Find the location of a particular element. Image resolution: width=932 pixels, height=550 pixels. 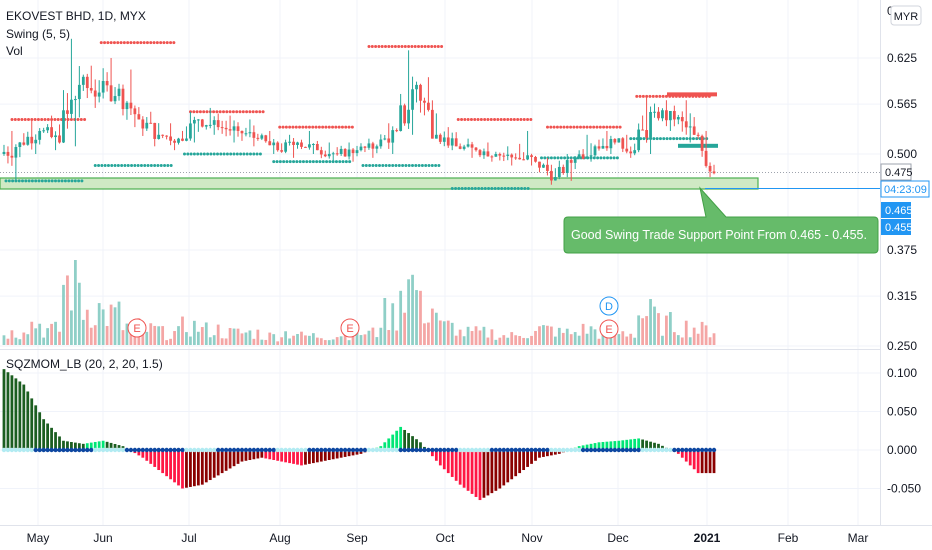

dividend-marker: D is located at coordinates (609, 306).